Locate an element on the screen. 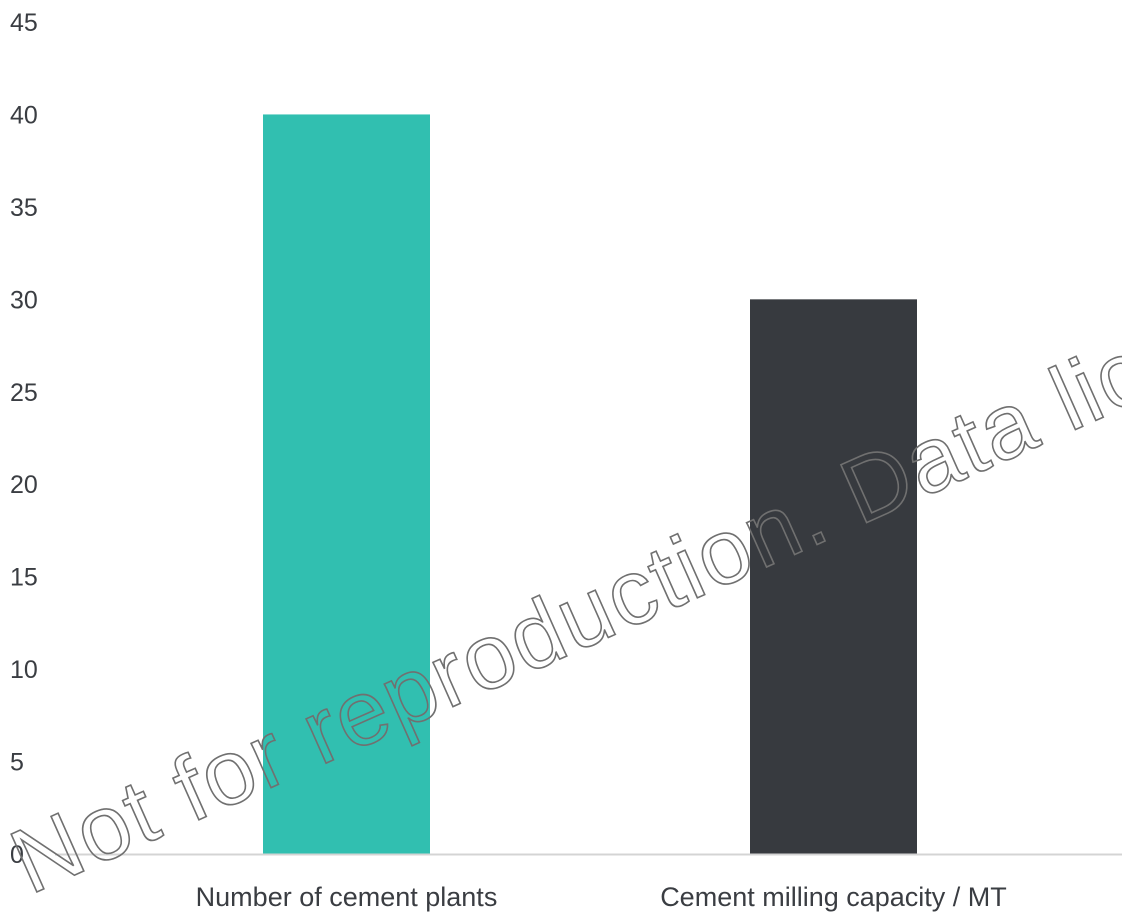  y-tick-label: 15 is located at coordinates (24, 578).